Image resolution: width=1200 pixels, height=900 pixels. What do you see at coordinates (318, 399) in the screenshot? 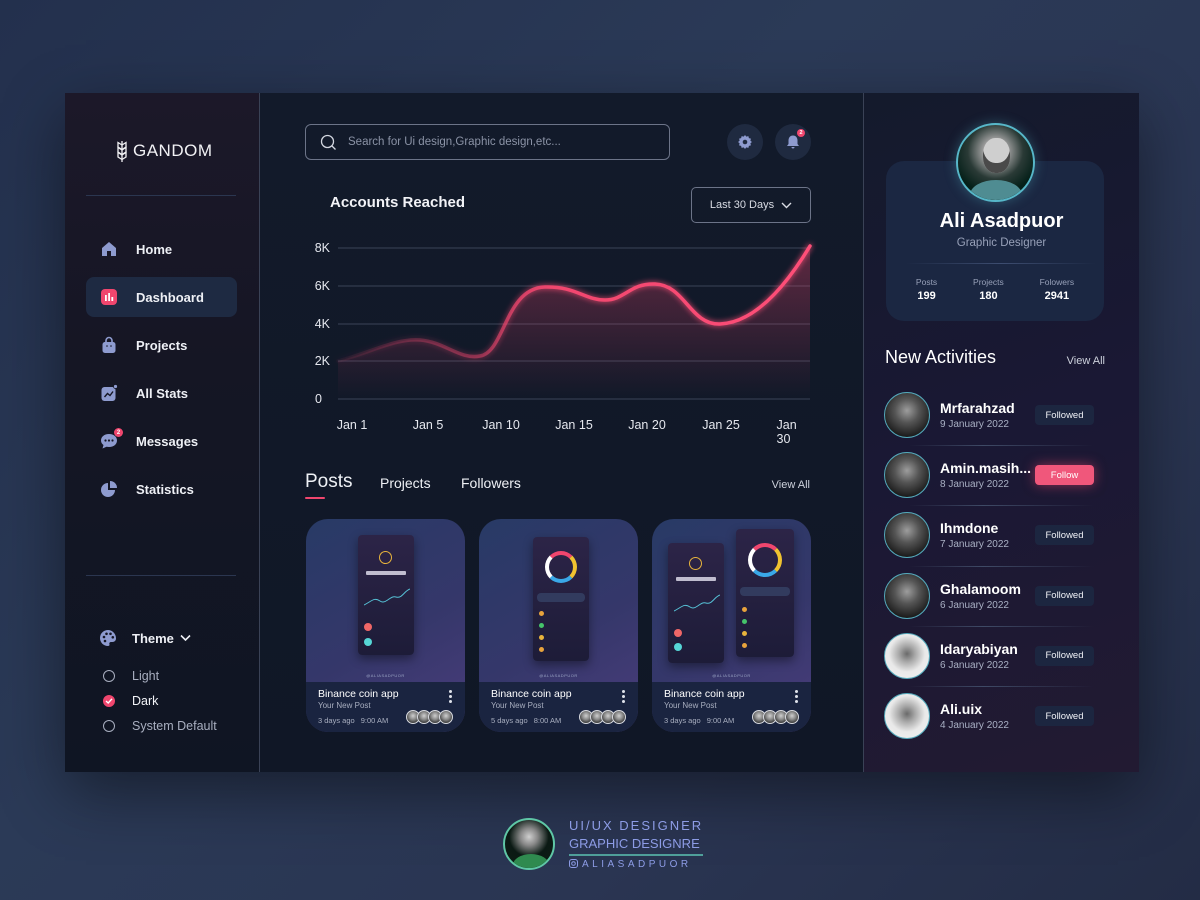
I see `y-tick: 0` at bounding box center [318, 399].